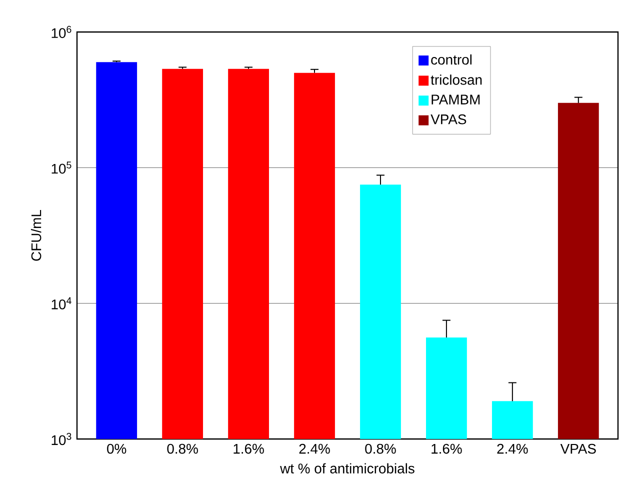  I want to click on y-tick-label: 10$^{3}$, so click(62, 439).